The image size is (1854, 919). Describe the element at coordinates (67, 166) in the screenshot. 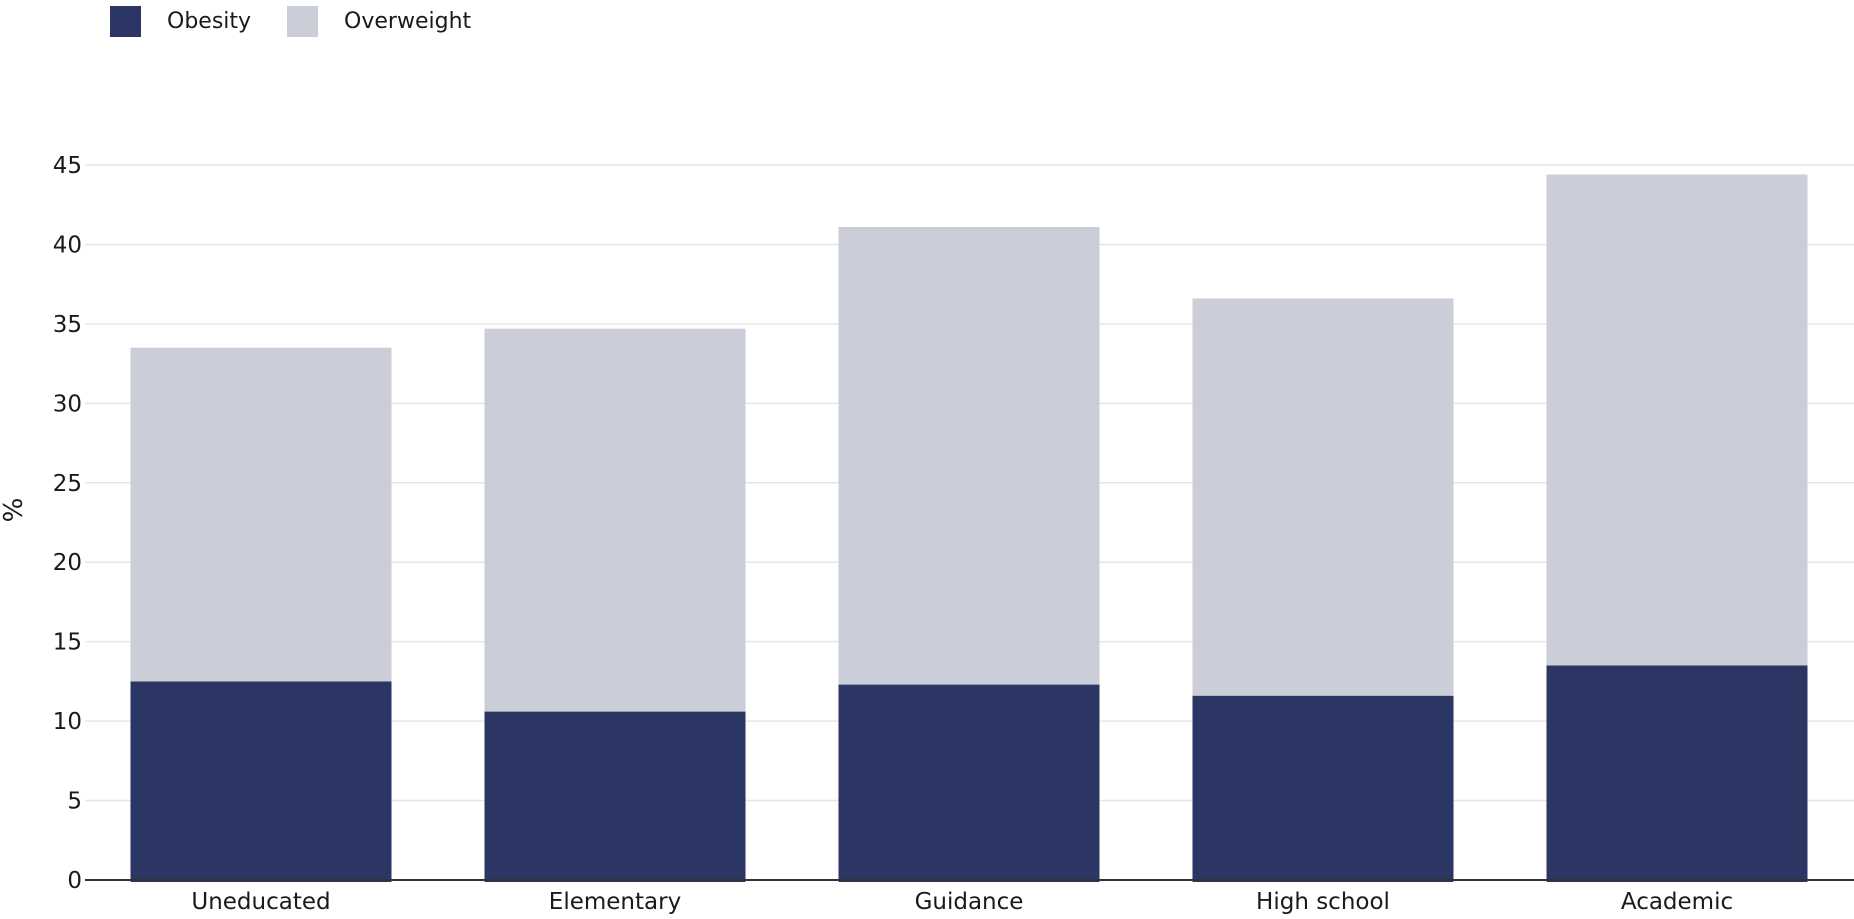

I see `y-tick-label: 45` at that location.